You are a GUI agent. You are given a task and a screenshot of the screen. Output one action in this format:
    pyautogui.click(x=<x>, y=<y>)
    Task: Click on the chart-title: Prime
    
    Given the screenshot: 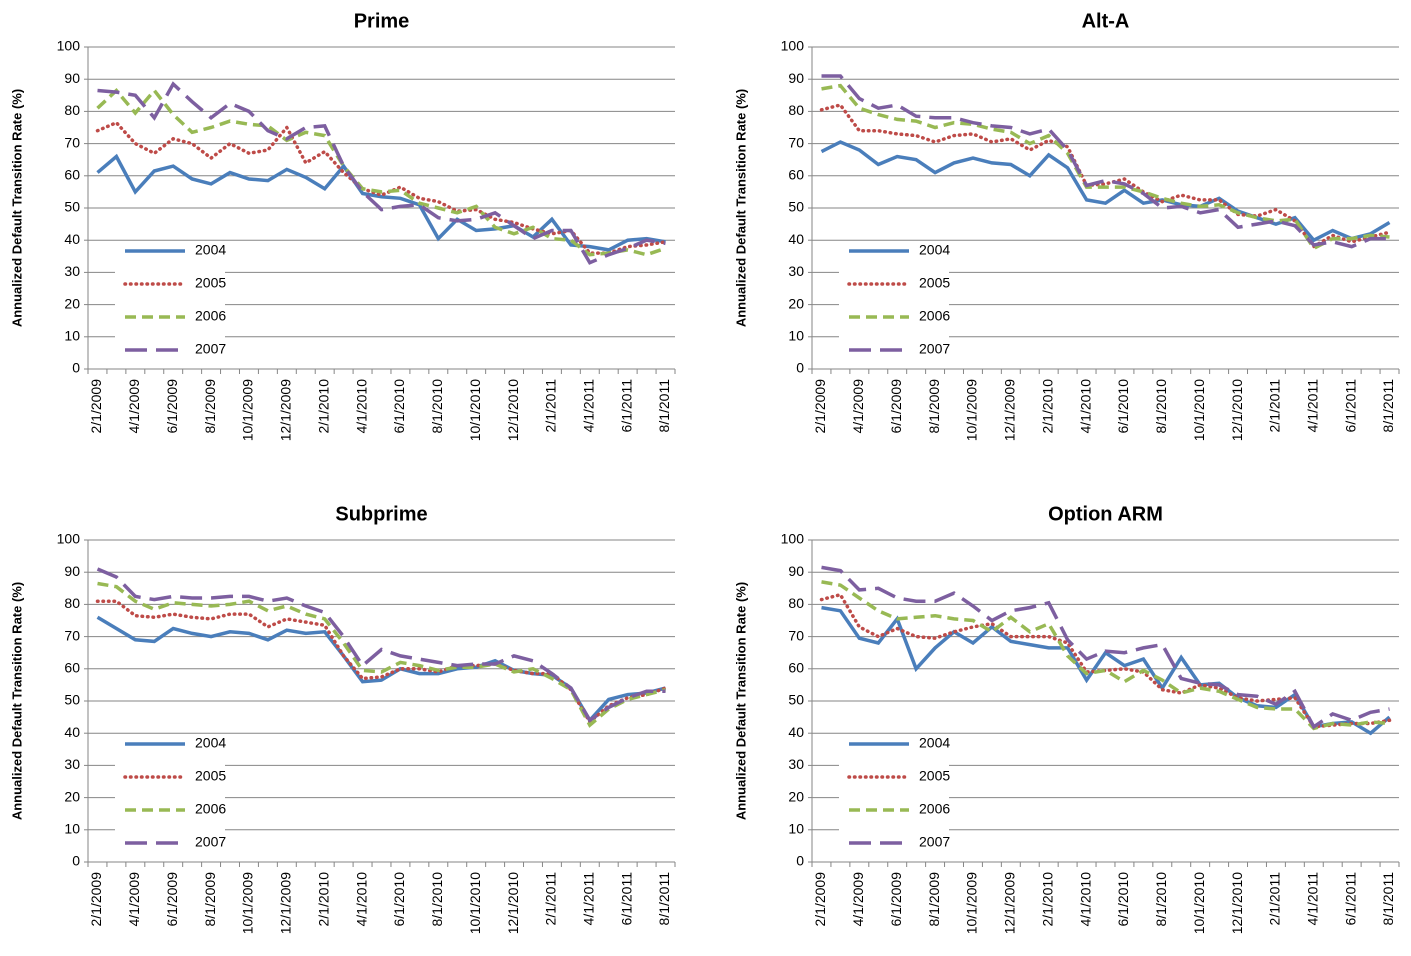 What is the action you would take?
    pyautogui.click(x=382, y=21)
    